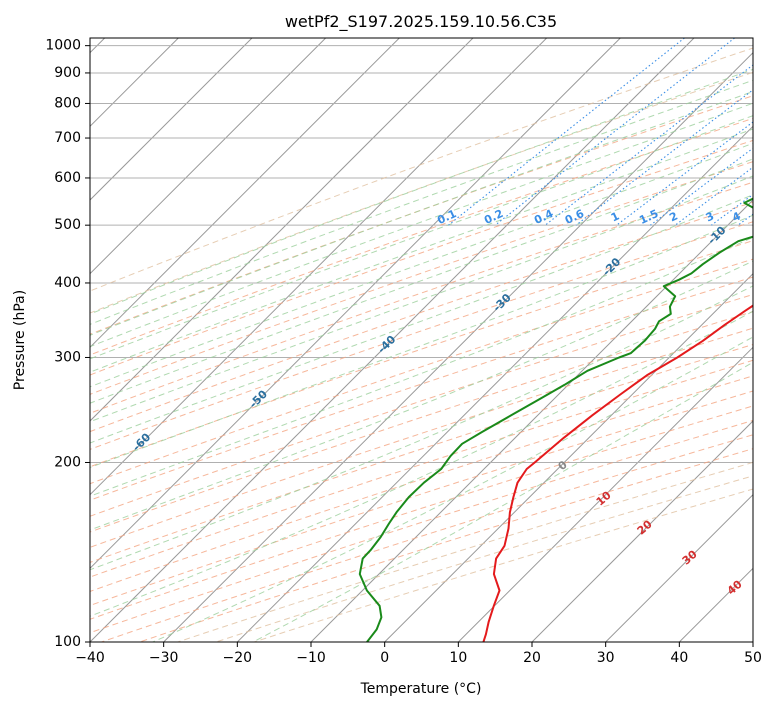  I want to click on mixing-ratio-label: 1.5, so click(648, 217).